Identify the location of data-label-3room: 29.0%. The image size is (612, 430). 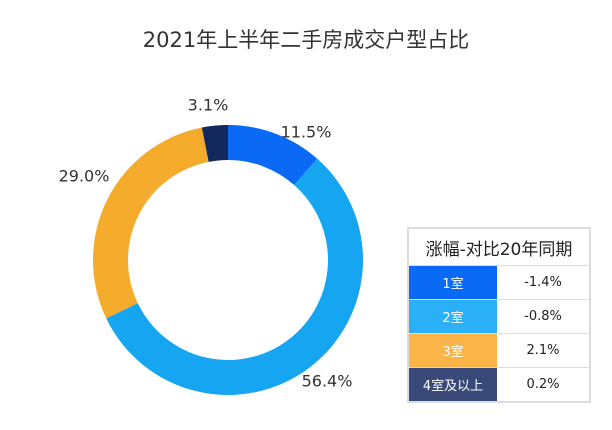
(84, 176).